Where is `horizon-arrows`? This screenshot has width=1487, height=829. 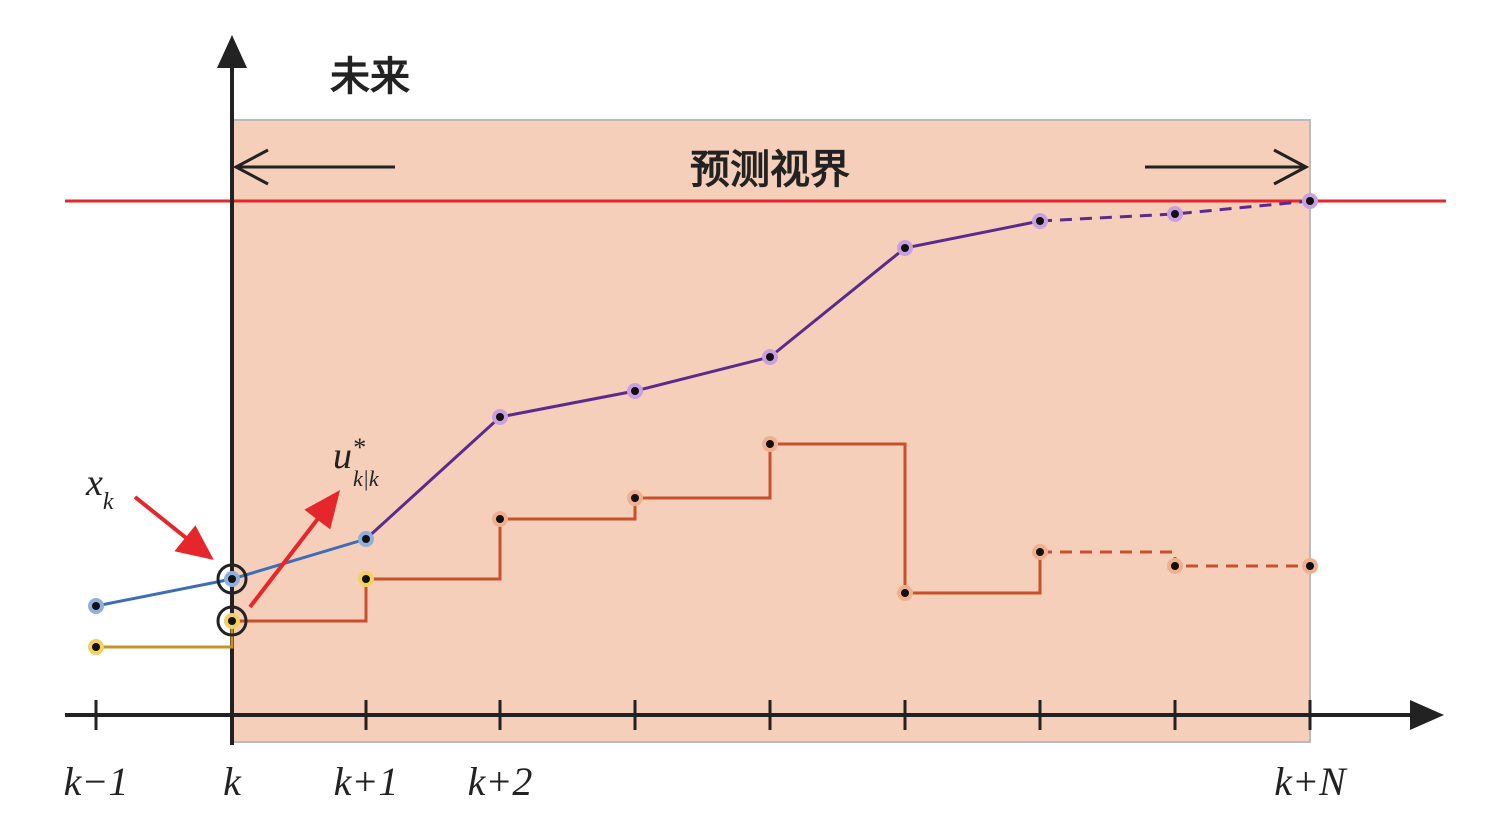
horizon-arrows is located at coordinates (771, 167).